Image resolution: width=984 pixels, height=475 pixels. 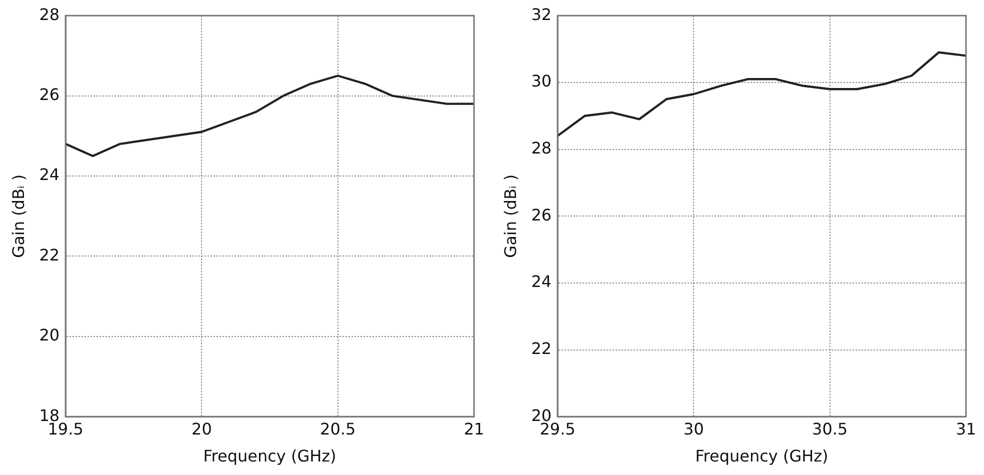 What do you see at coordinates (694, 428) in the screenshot?
I see `x-tick-label: 30` at bounding box center [694, 428].